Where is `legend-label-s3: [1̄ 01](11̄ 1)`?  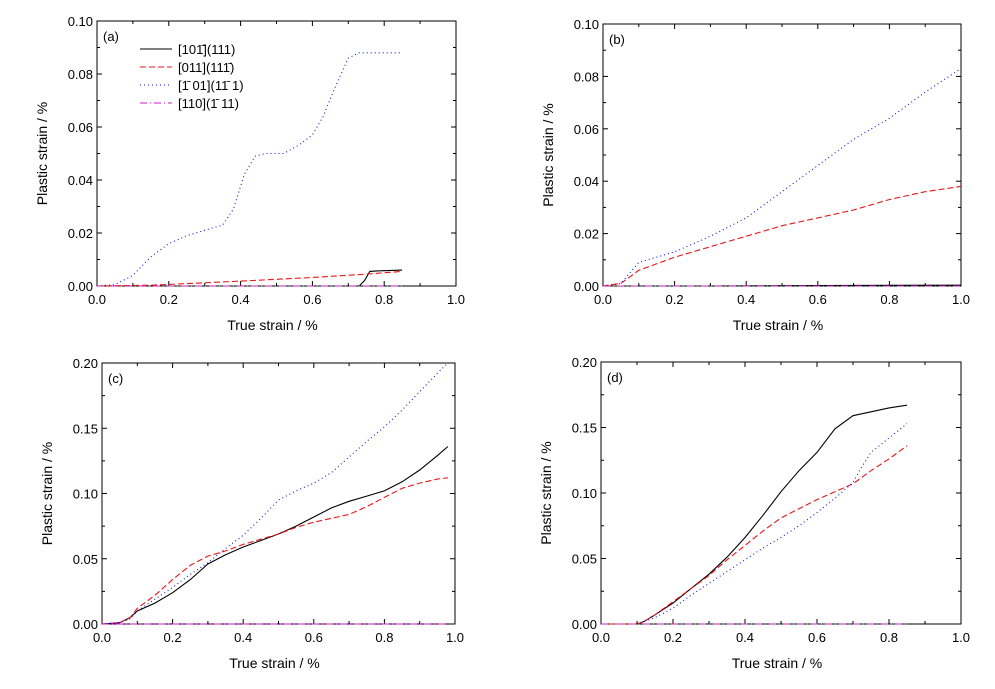
legend-label-s3: [1̄ 01](11̄ 1) is located at coordinates (211, 85).